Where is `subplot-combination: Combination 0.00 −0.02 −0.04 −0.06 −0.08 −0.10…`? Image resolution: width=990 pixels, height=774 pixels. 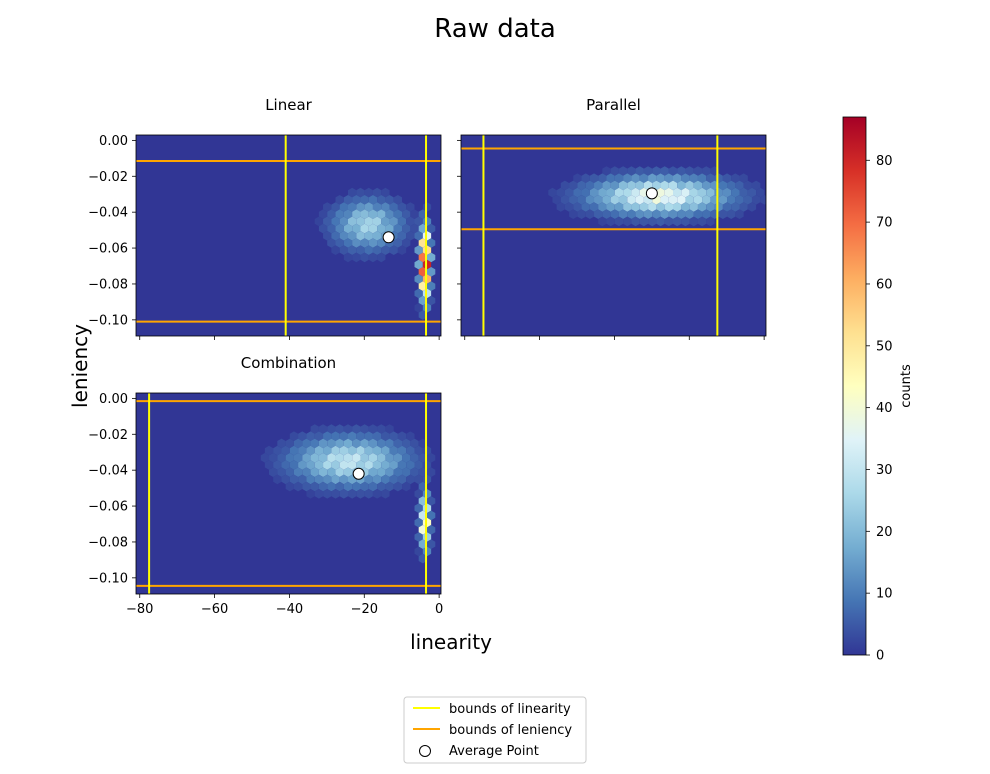
subplot-combination: Combination 0.00 −0.02 −0.04 −0.06 −0.08 −0.10… is located at coordinates (265, 485).